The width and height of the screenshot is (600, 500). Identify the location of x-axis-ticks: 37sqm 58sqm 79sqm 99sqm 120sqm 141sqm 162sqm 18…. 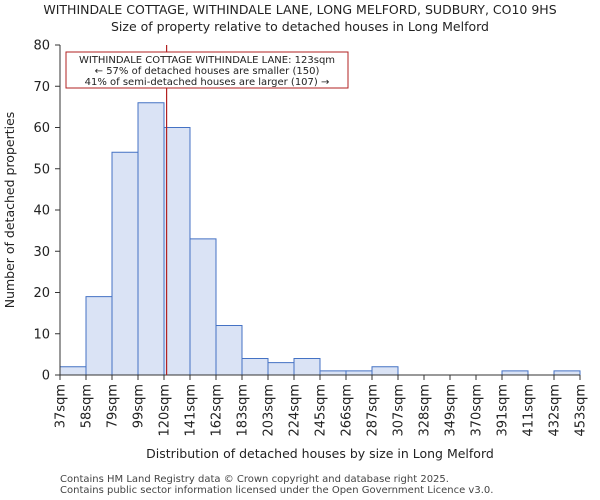
(321, 406).